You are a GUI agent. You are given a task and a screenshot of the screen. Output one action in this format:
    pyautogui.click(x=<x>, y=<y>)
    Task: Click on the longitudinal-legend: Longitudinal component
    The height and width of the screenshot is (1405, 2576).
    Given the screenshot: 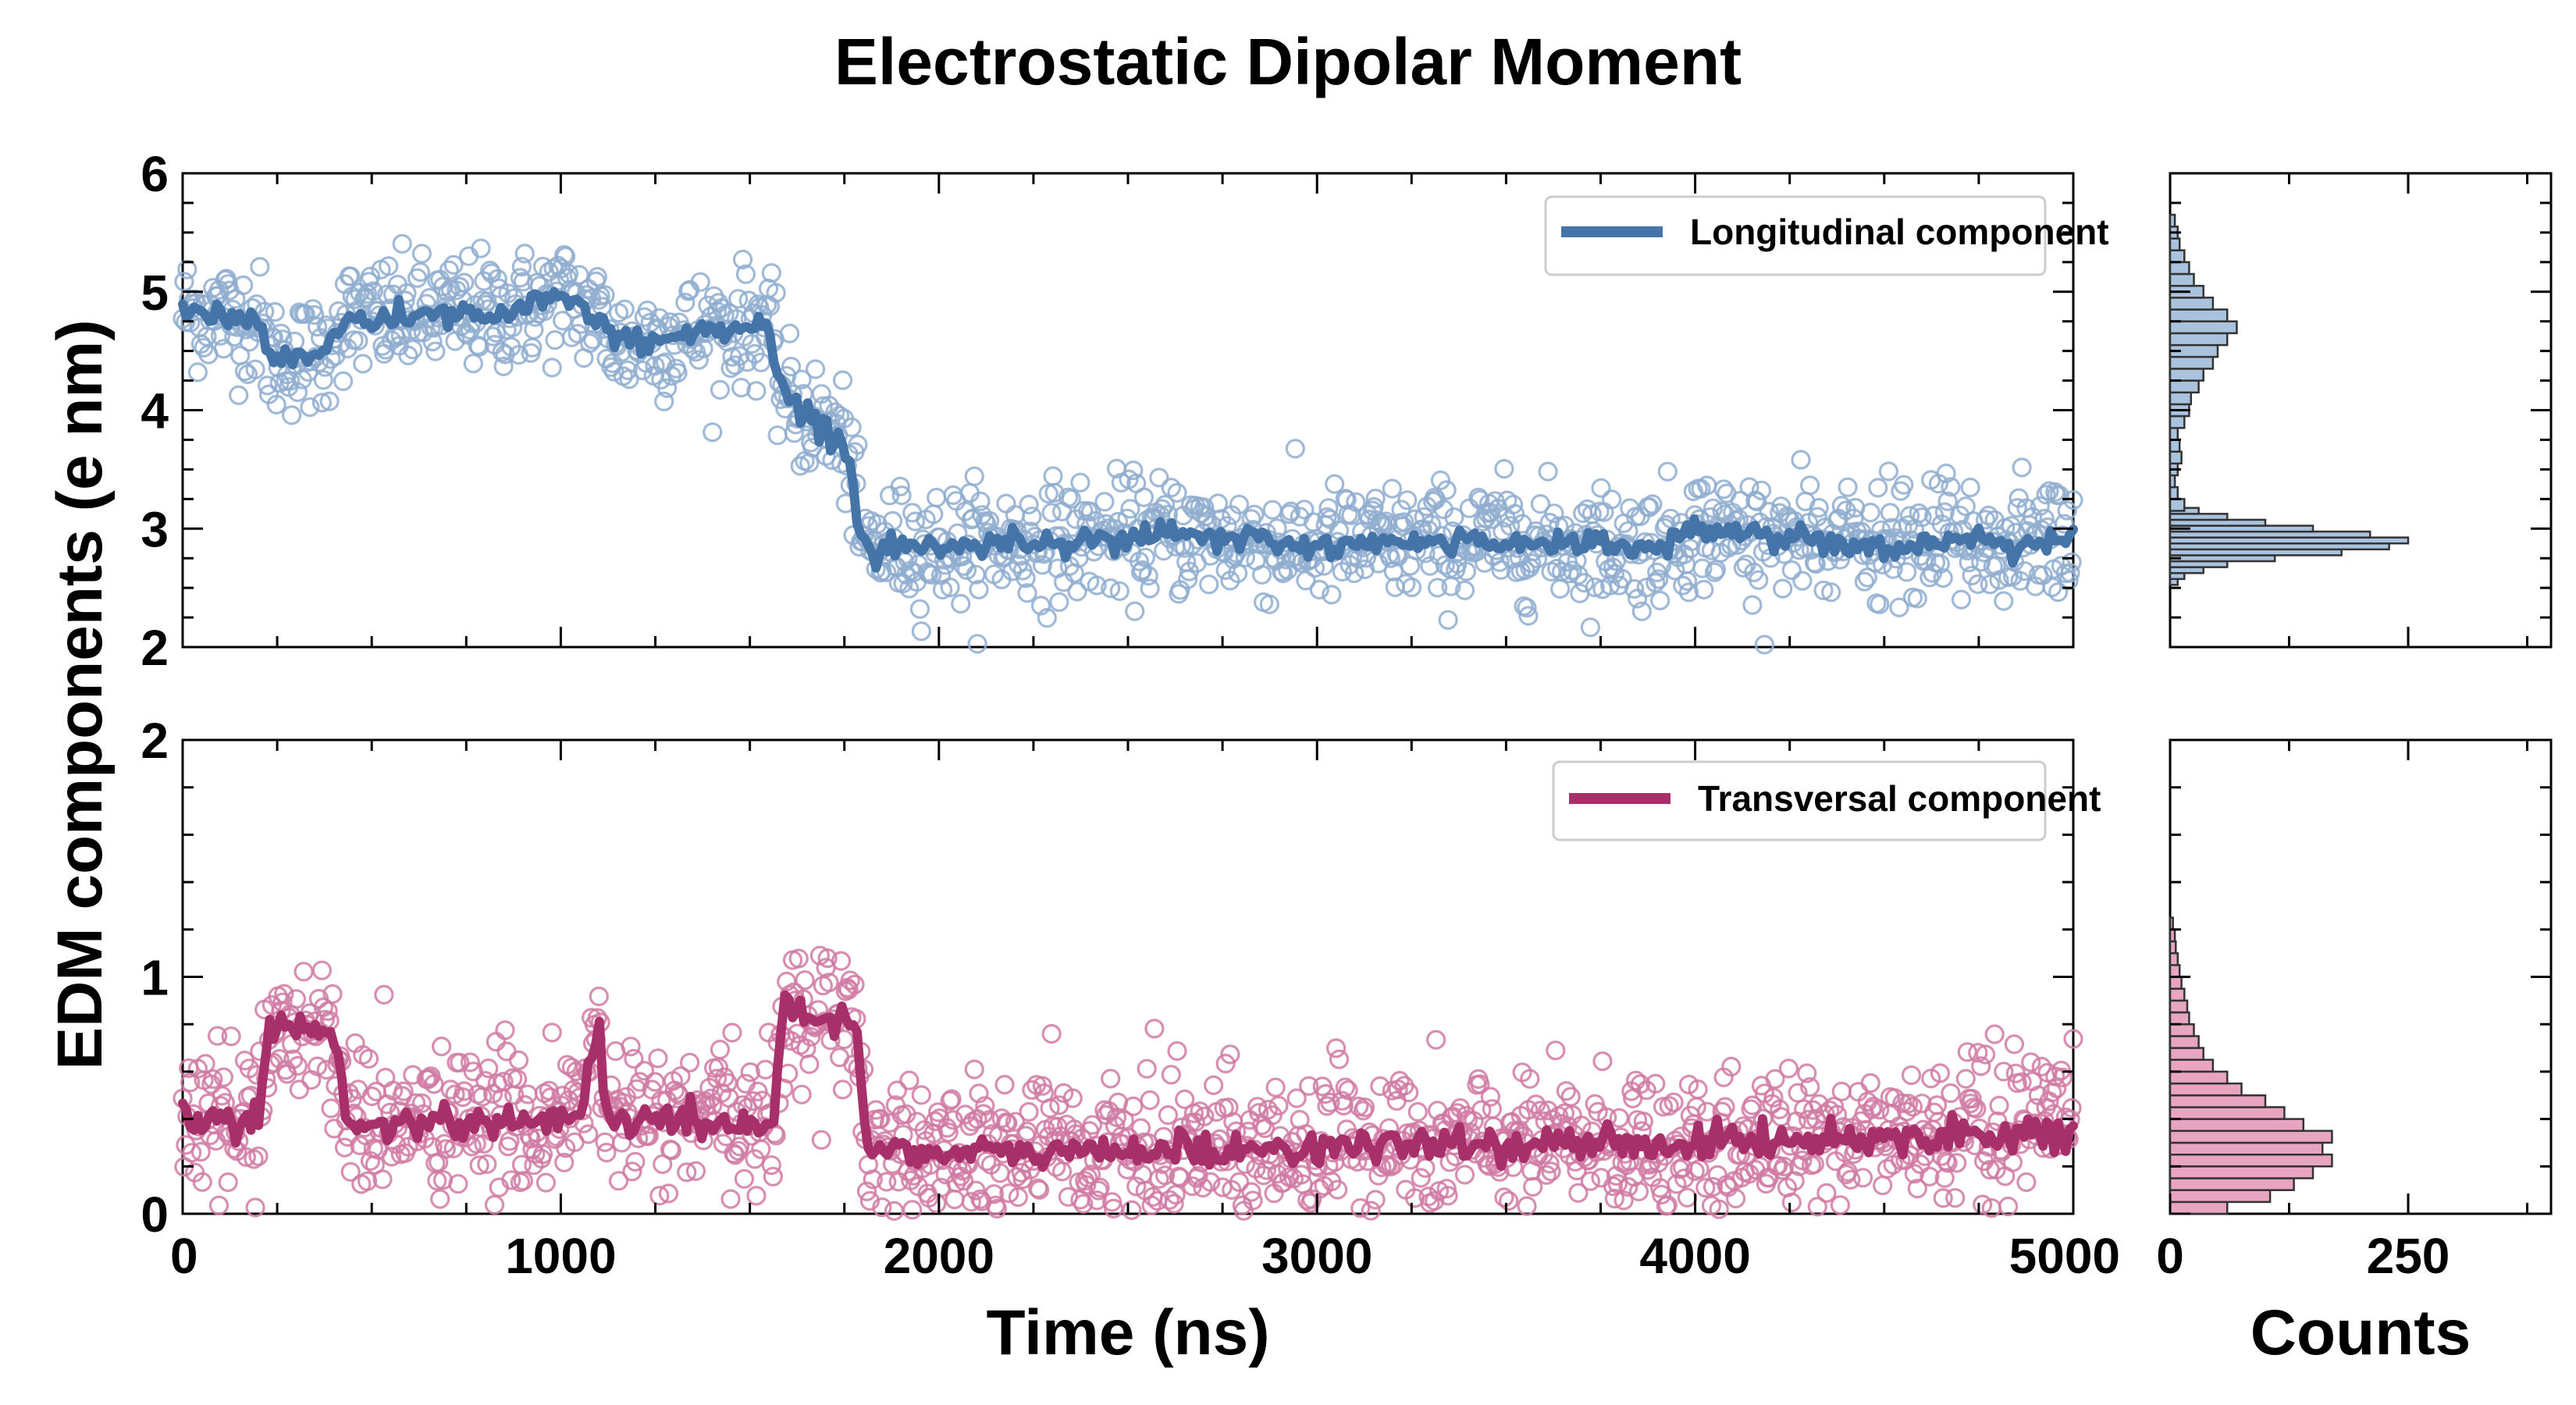 What is the action you would take?
    pyautogui.click(x=1826, y=236)
    